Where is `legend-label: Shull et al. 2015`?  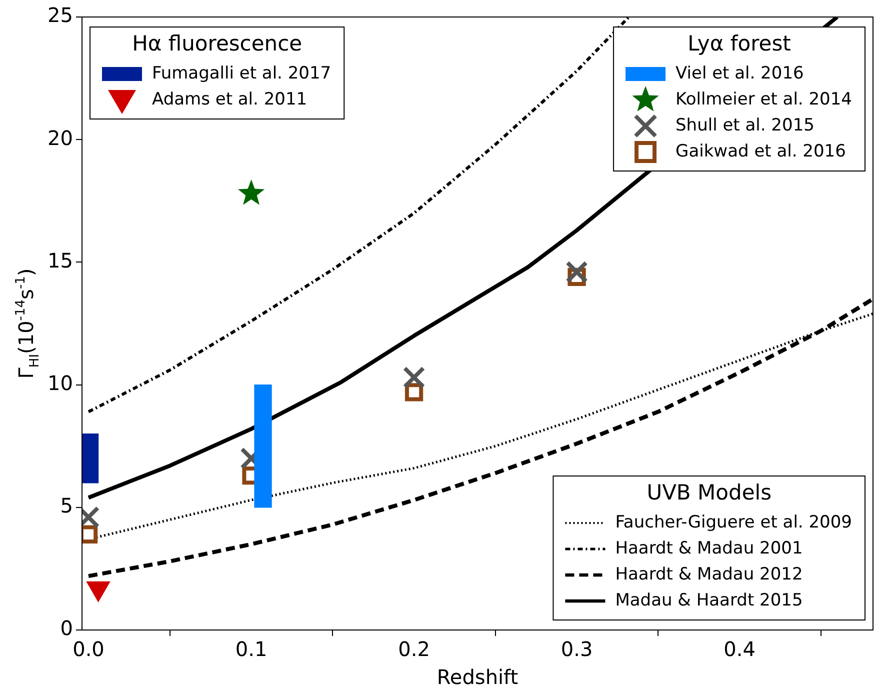 legend-label: Shull et al. 2015 is located at coordinates (745, 125).